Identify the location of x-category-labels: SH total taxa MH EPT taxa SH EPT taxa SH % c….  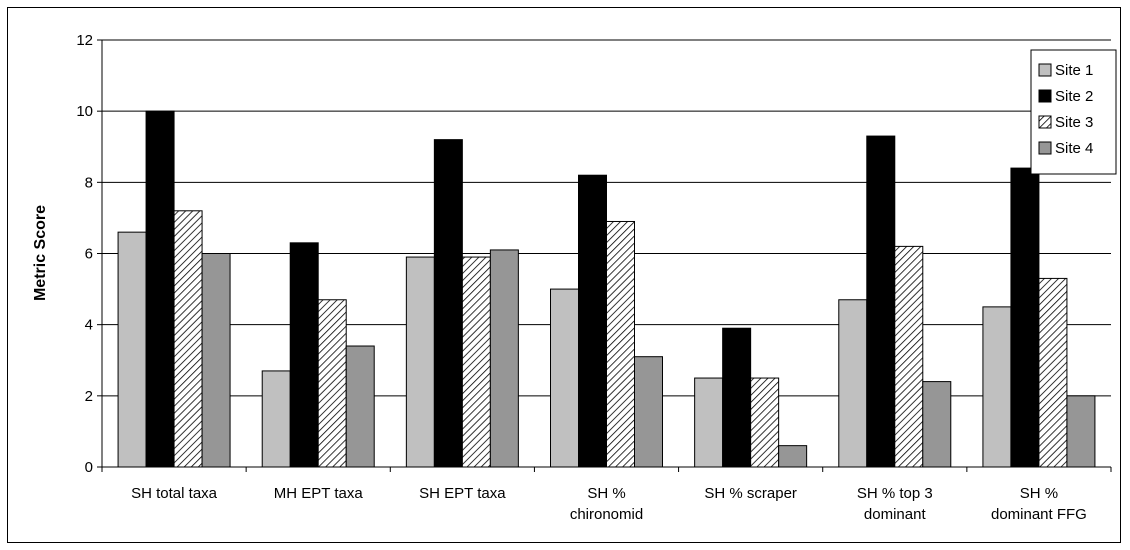
(609, 504).